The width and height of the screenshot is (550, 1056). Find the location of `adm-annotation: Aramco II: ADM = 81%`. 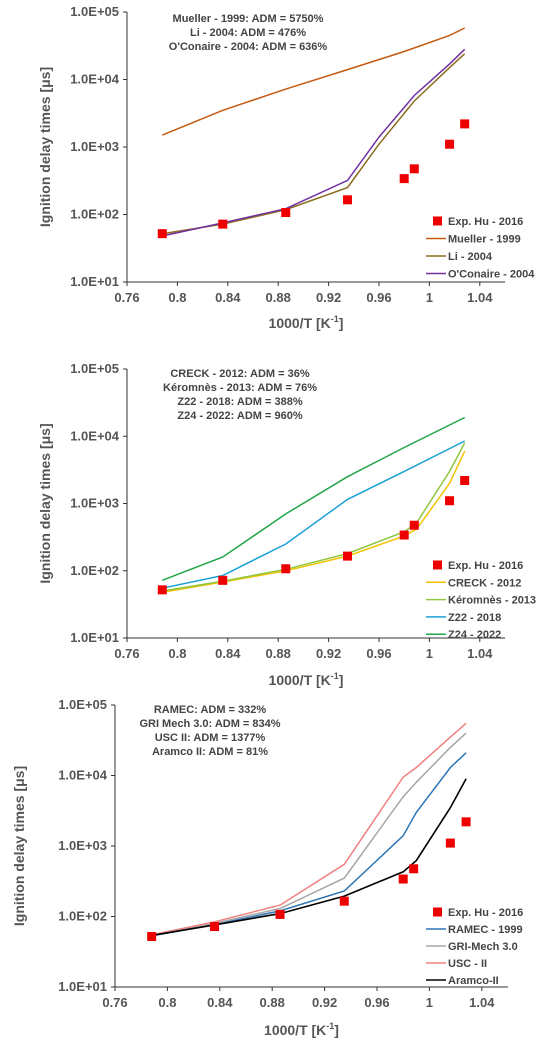

adm-annotation: Aramco II: ADM = 81% is located at coordinates (210, 752).